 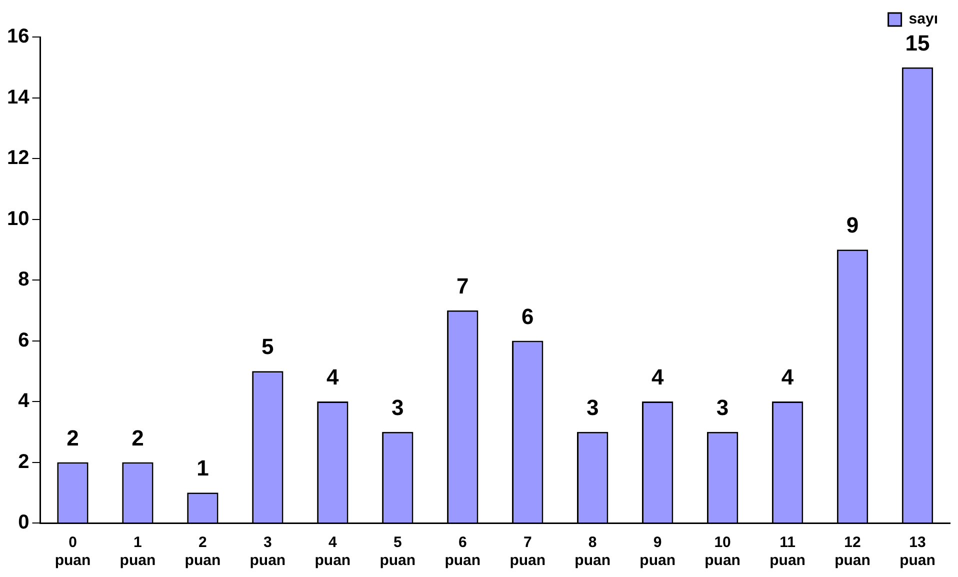 I want to click on x-tick-label: 2 puan, so click(x=202, y=552).